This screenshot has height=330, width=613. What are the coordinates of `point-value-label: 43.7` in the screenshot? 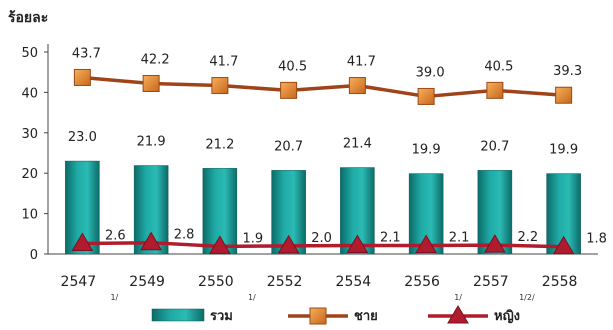 It's located at (86, 53).